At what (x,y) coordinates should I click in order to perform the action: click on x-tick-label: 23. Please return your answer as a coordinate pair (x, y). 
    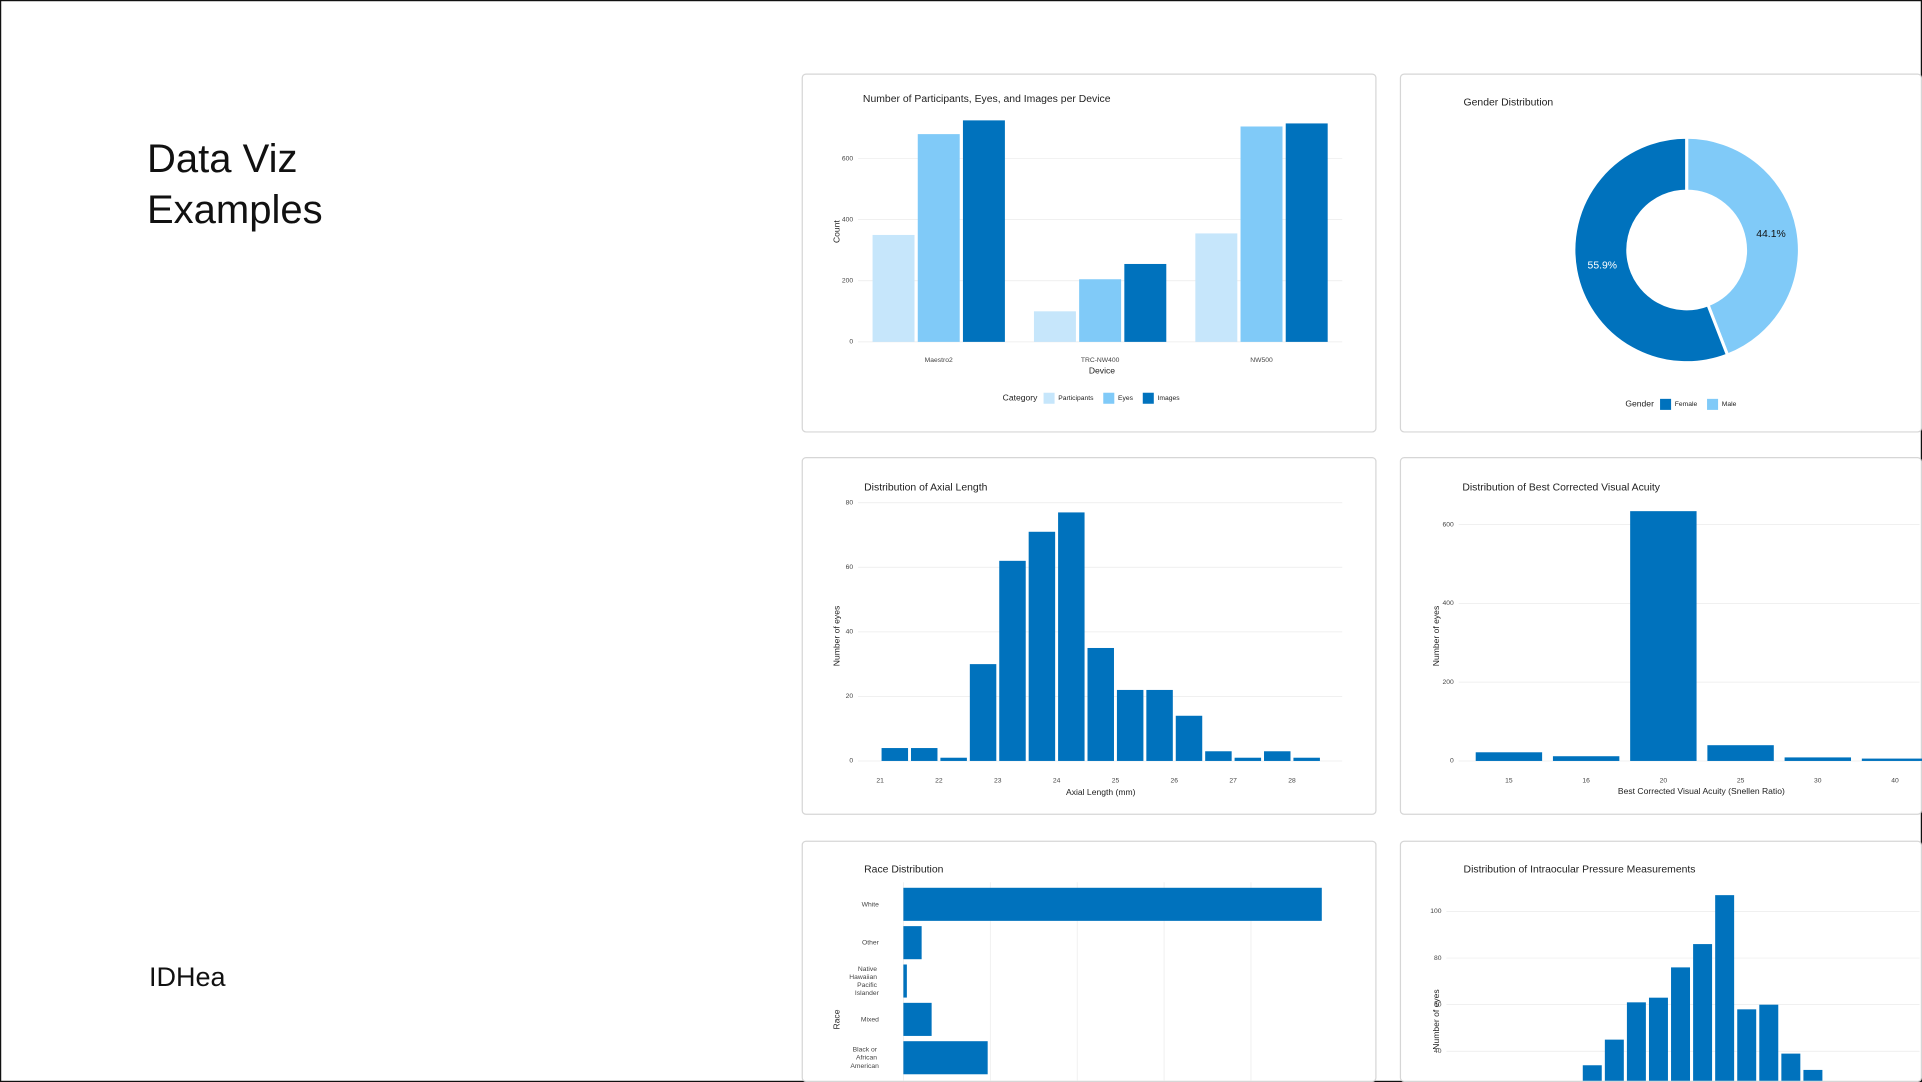
    Looking at the image, I should click on (998, 780).